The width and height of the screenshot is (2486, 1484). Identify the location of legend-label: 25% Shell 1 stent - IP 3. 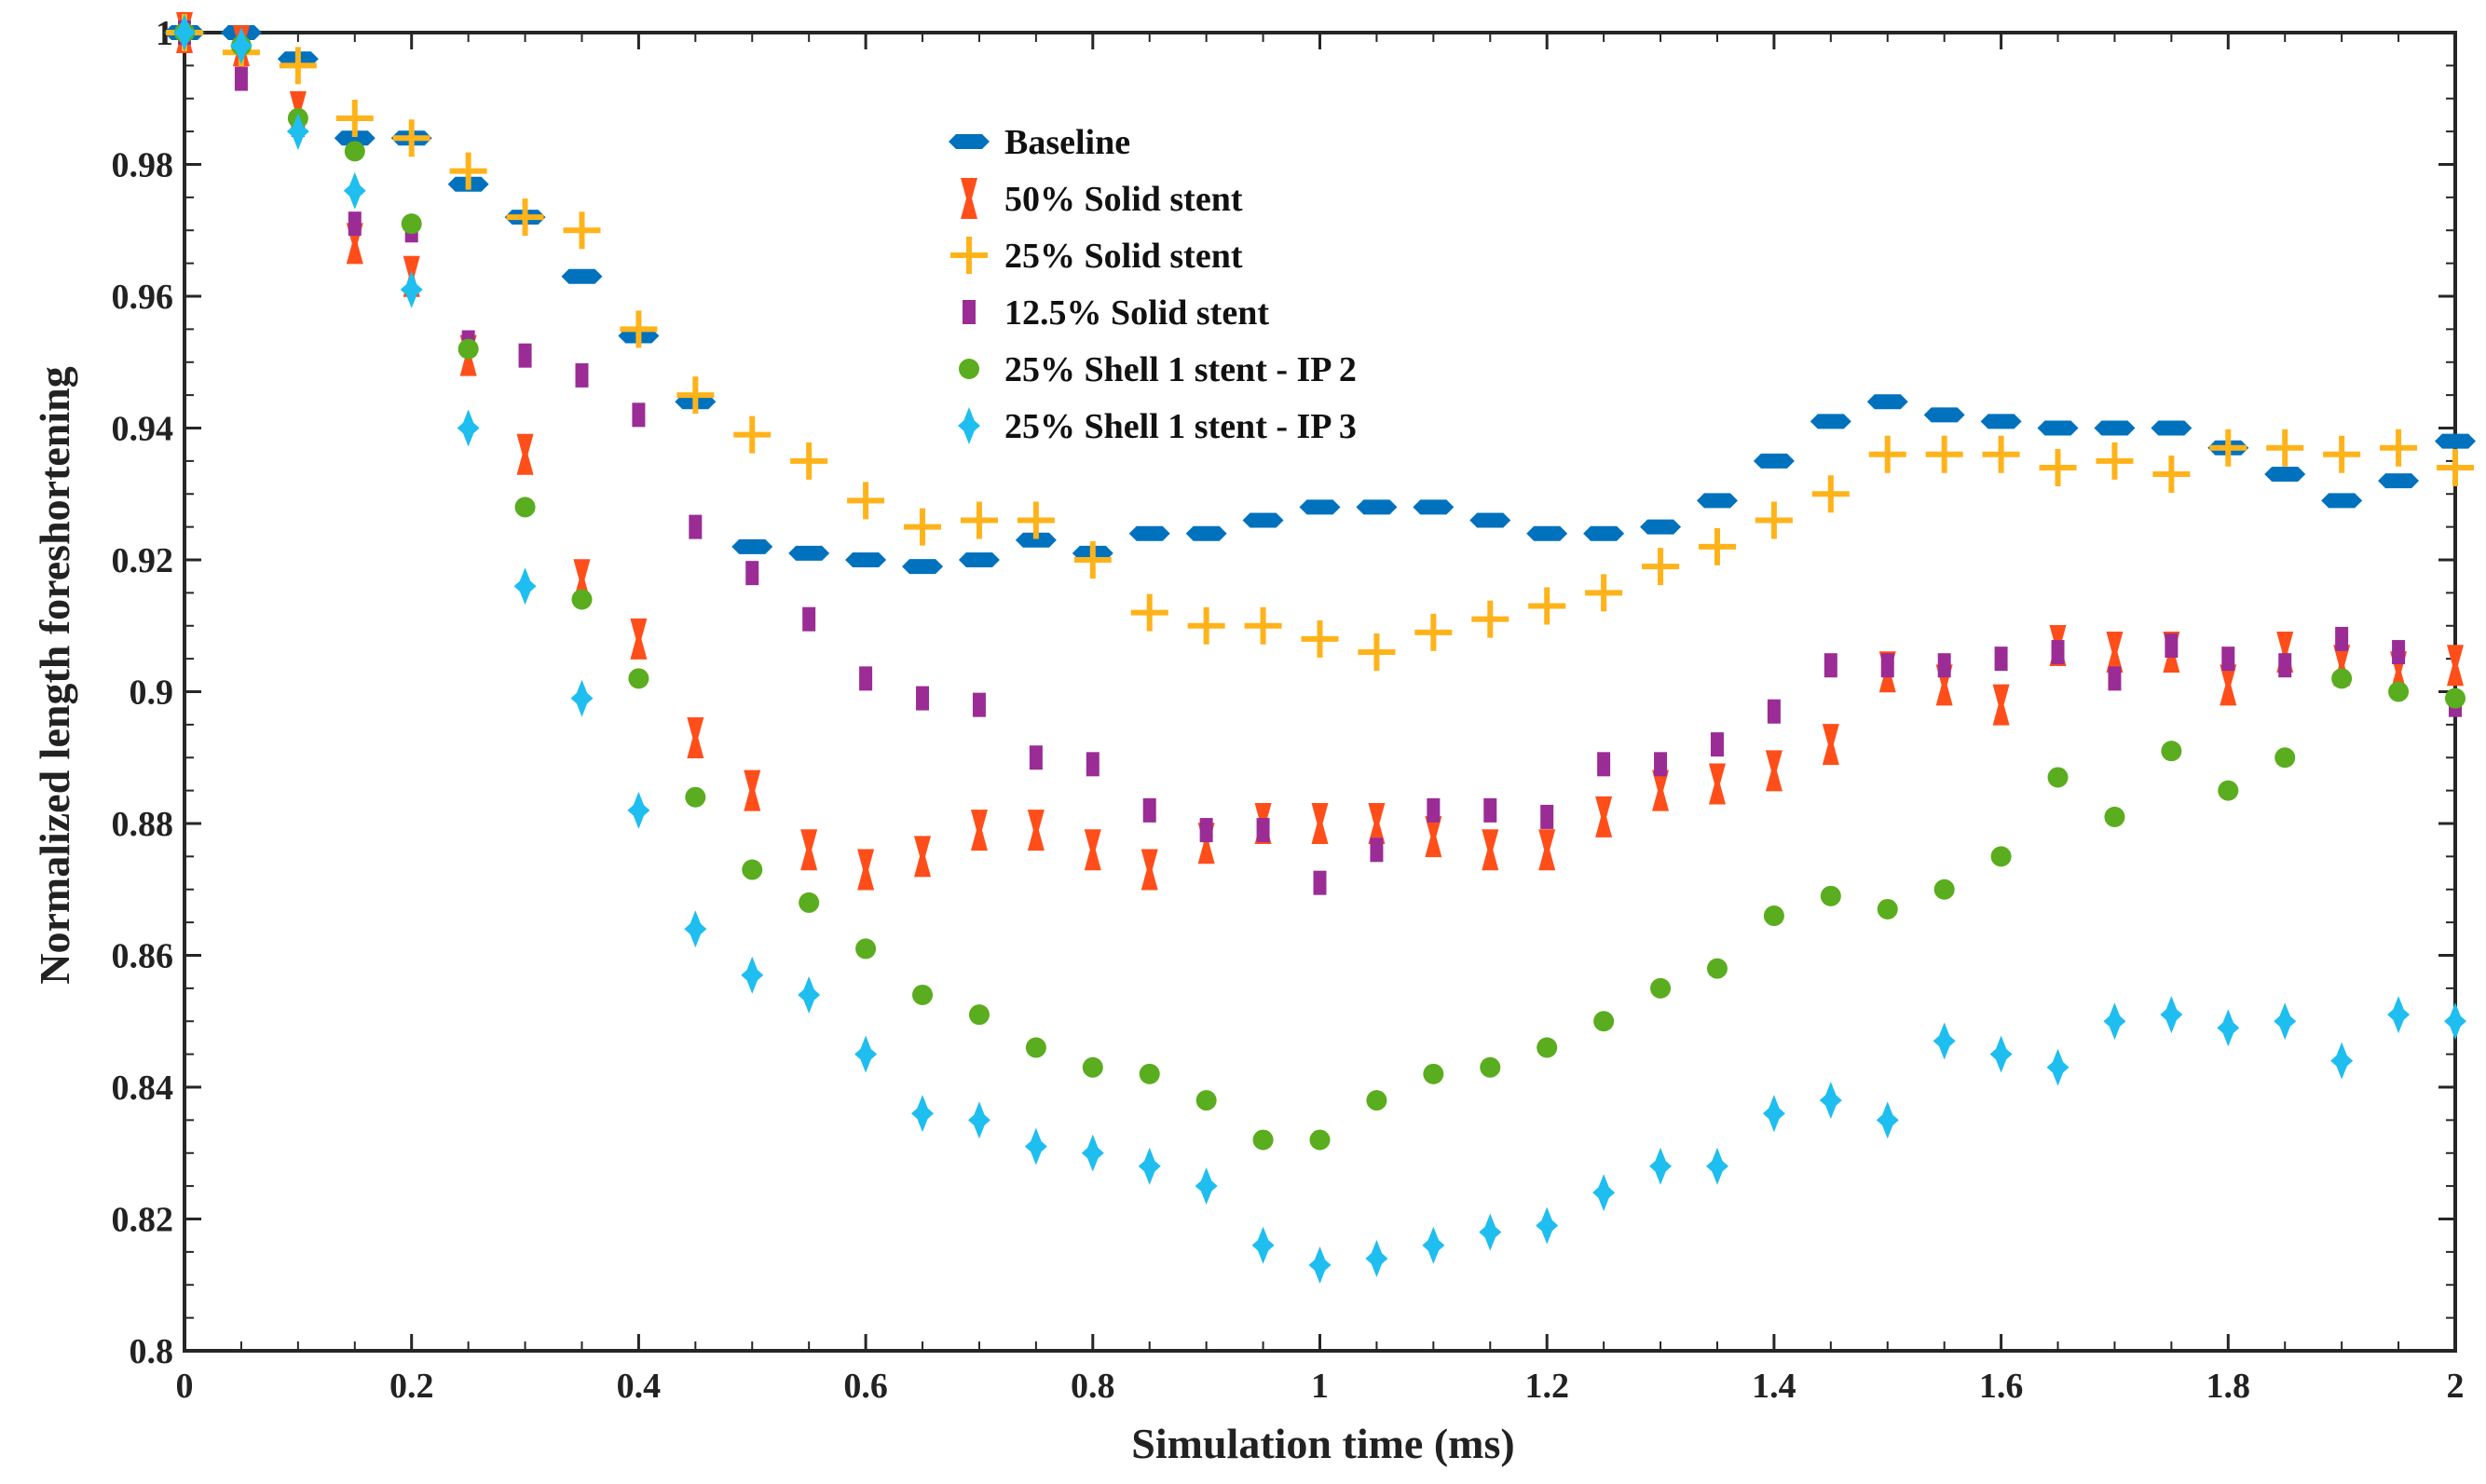
(1180, 427).